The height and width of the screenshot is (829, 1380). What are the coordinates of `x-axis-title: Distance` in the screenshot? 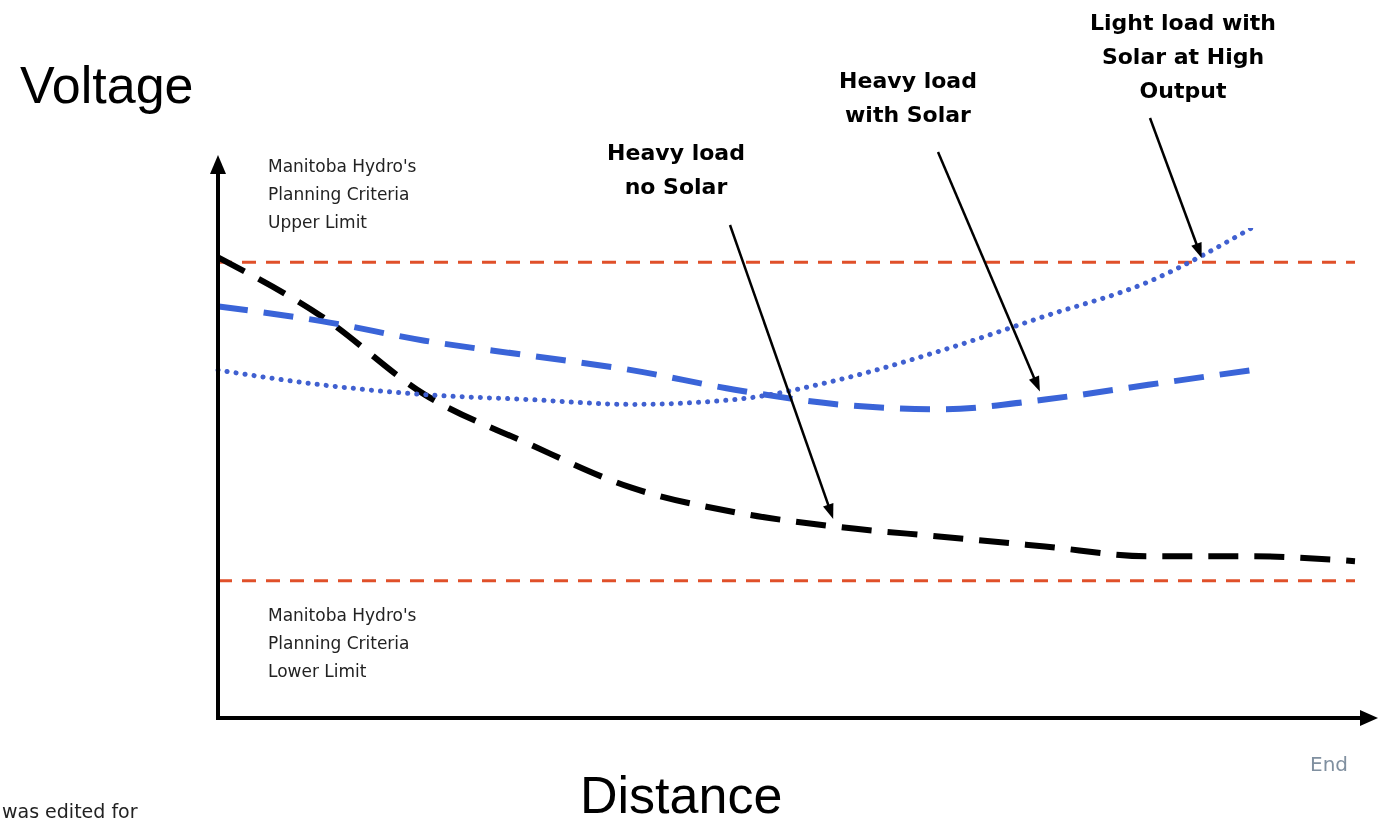 It's located at (681, 795).